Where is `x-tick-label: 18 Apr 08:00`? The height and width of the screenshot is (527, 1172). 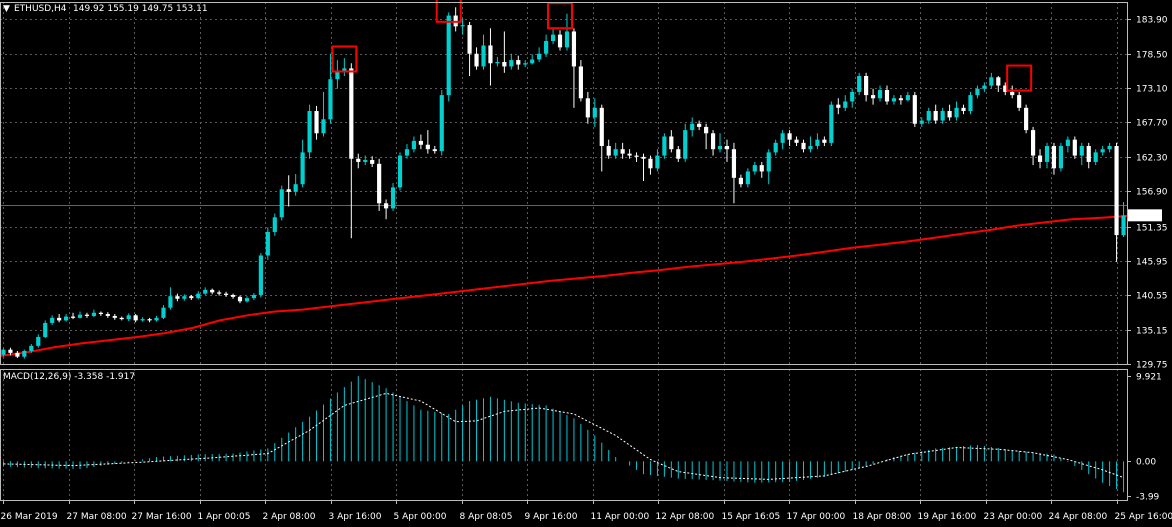
x-tick-label: 18 Apr 08:00 is located at coordinates (882, 517).